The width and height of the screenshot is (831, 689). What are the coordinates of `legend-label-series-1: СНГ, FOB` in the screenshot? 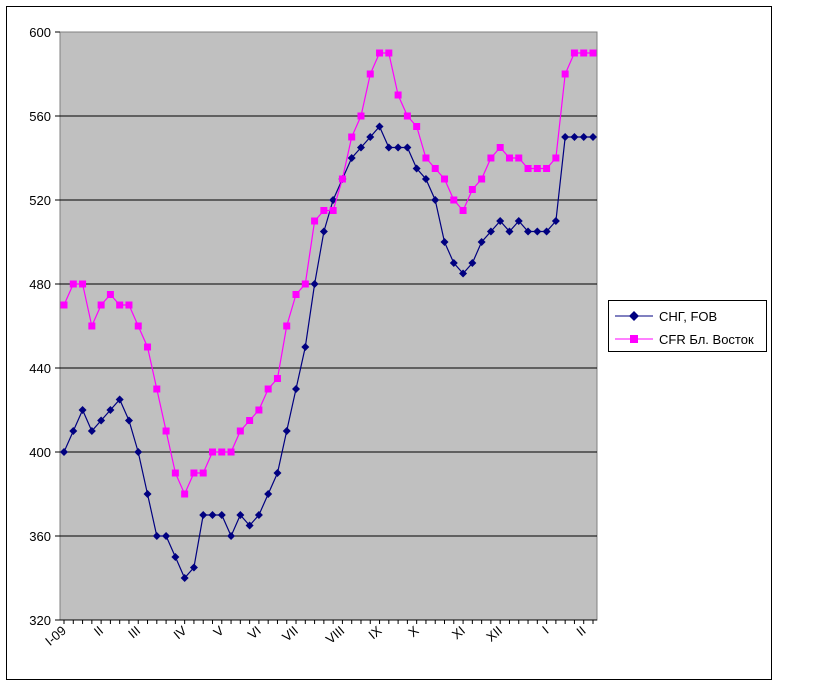 It's located at (688, 316).